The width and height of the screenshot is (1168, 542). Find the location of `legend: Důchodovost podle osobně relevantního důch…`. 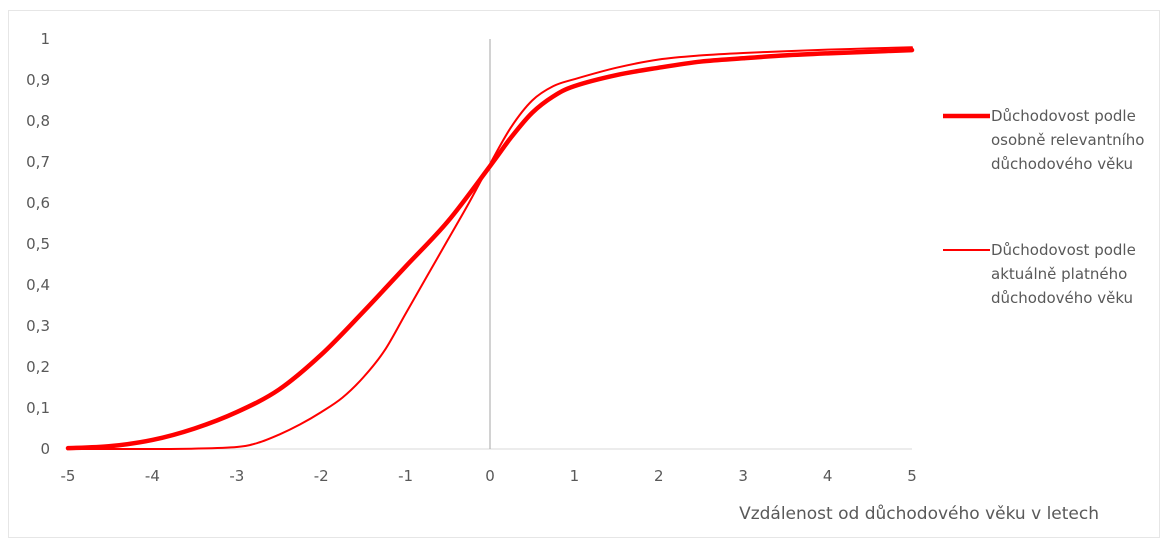

legend: Důchodovost podle osobně relevantního důch… is located at coordinates (1043, 207).